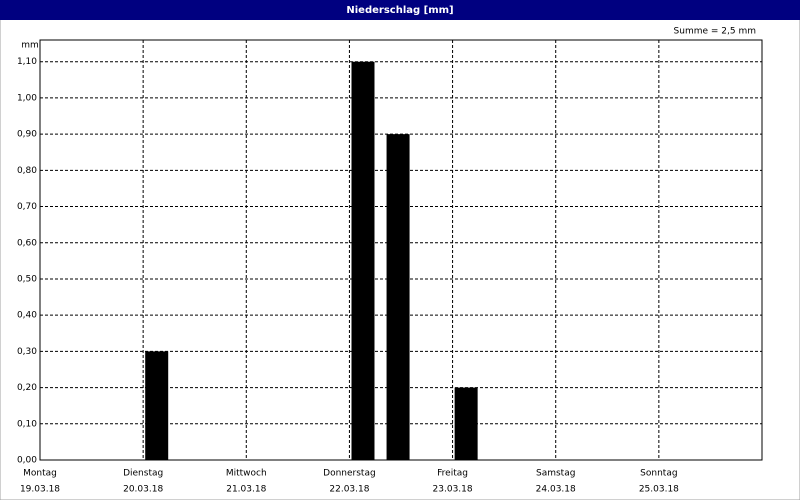 The image size is (800, 500). What do you see at coordinates (246, 490) in the screenshot?
I see `x-tick-date: 21.03.18` at bounding box center [246, 490].